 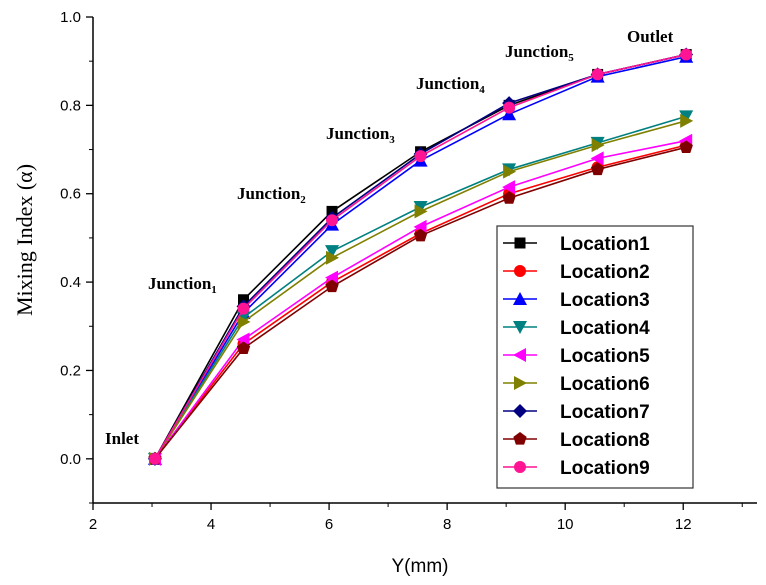 What do you see at coordinates (605, 300) in the screenshot?
I see `legend-label: Location3` at bounding box center [605, 300].